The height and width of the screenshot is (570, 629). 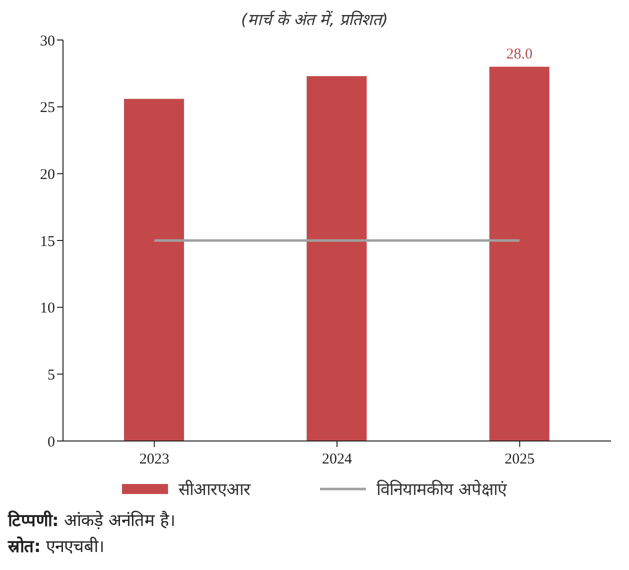 What do you see at coordinates (47, 242) in the screenshot?
I see `y-tick-label: 15` at bounding box center [47, 242].